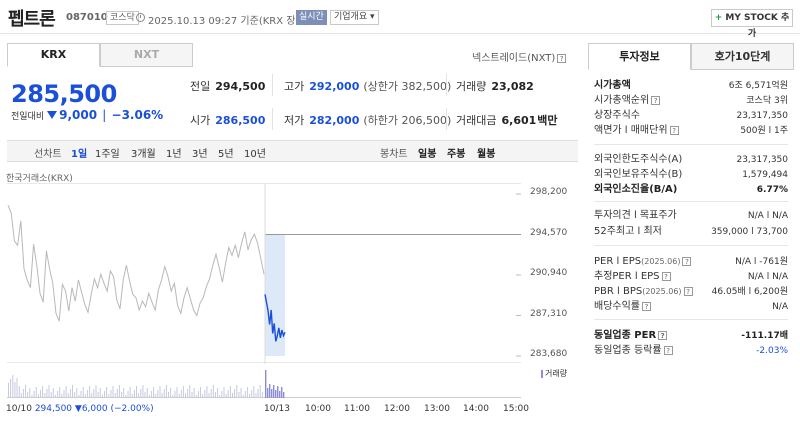  I want to click on tab-investment-info: 투자정보, so click(639, 56).